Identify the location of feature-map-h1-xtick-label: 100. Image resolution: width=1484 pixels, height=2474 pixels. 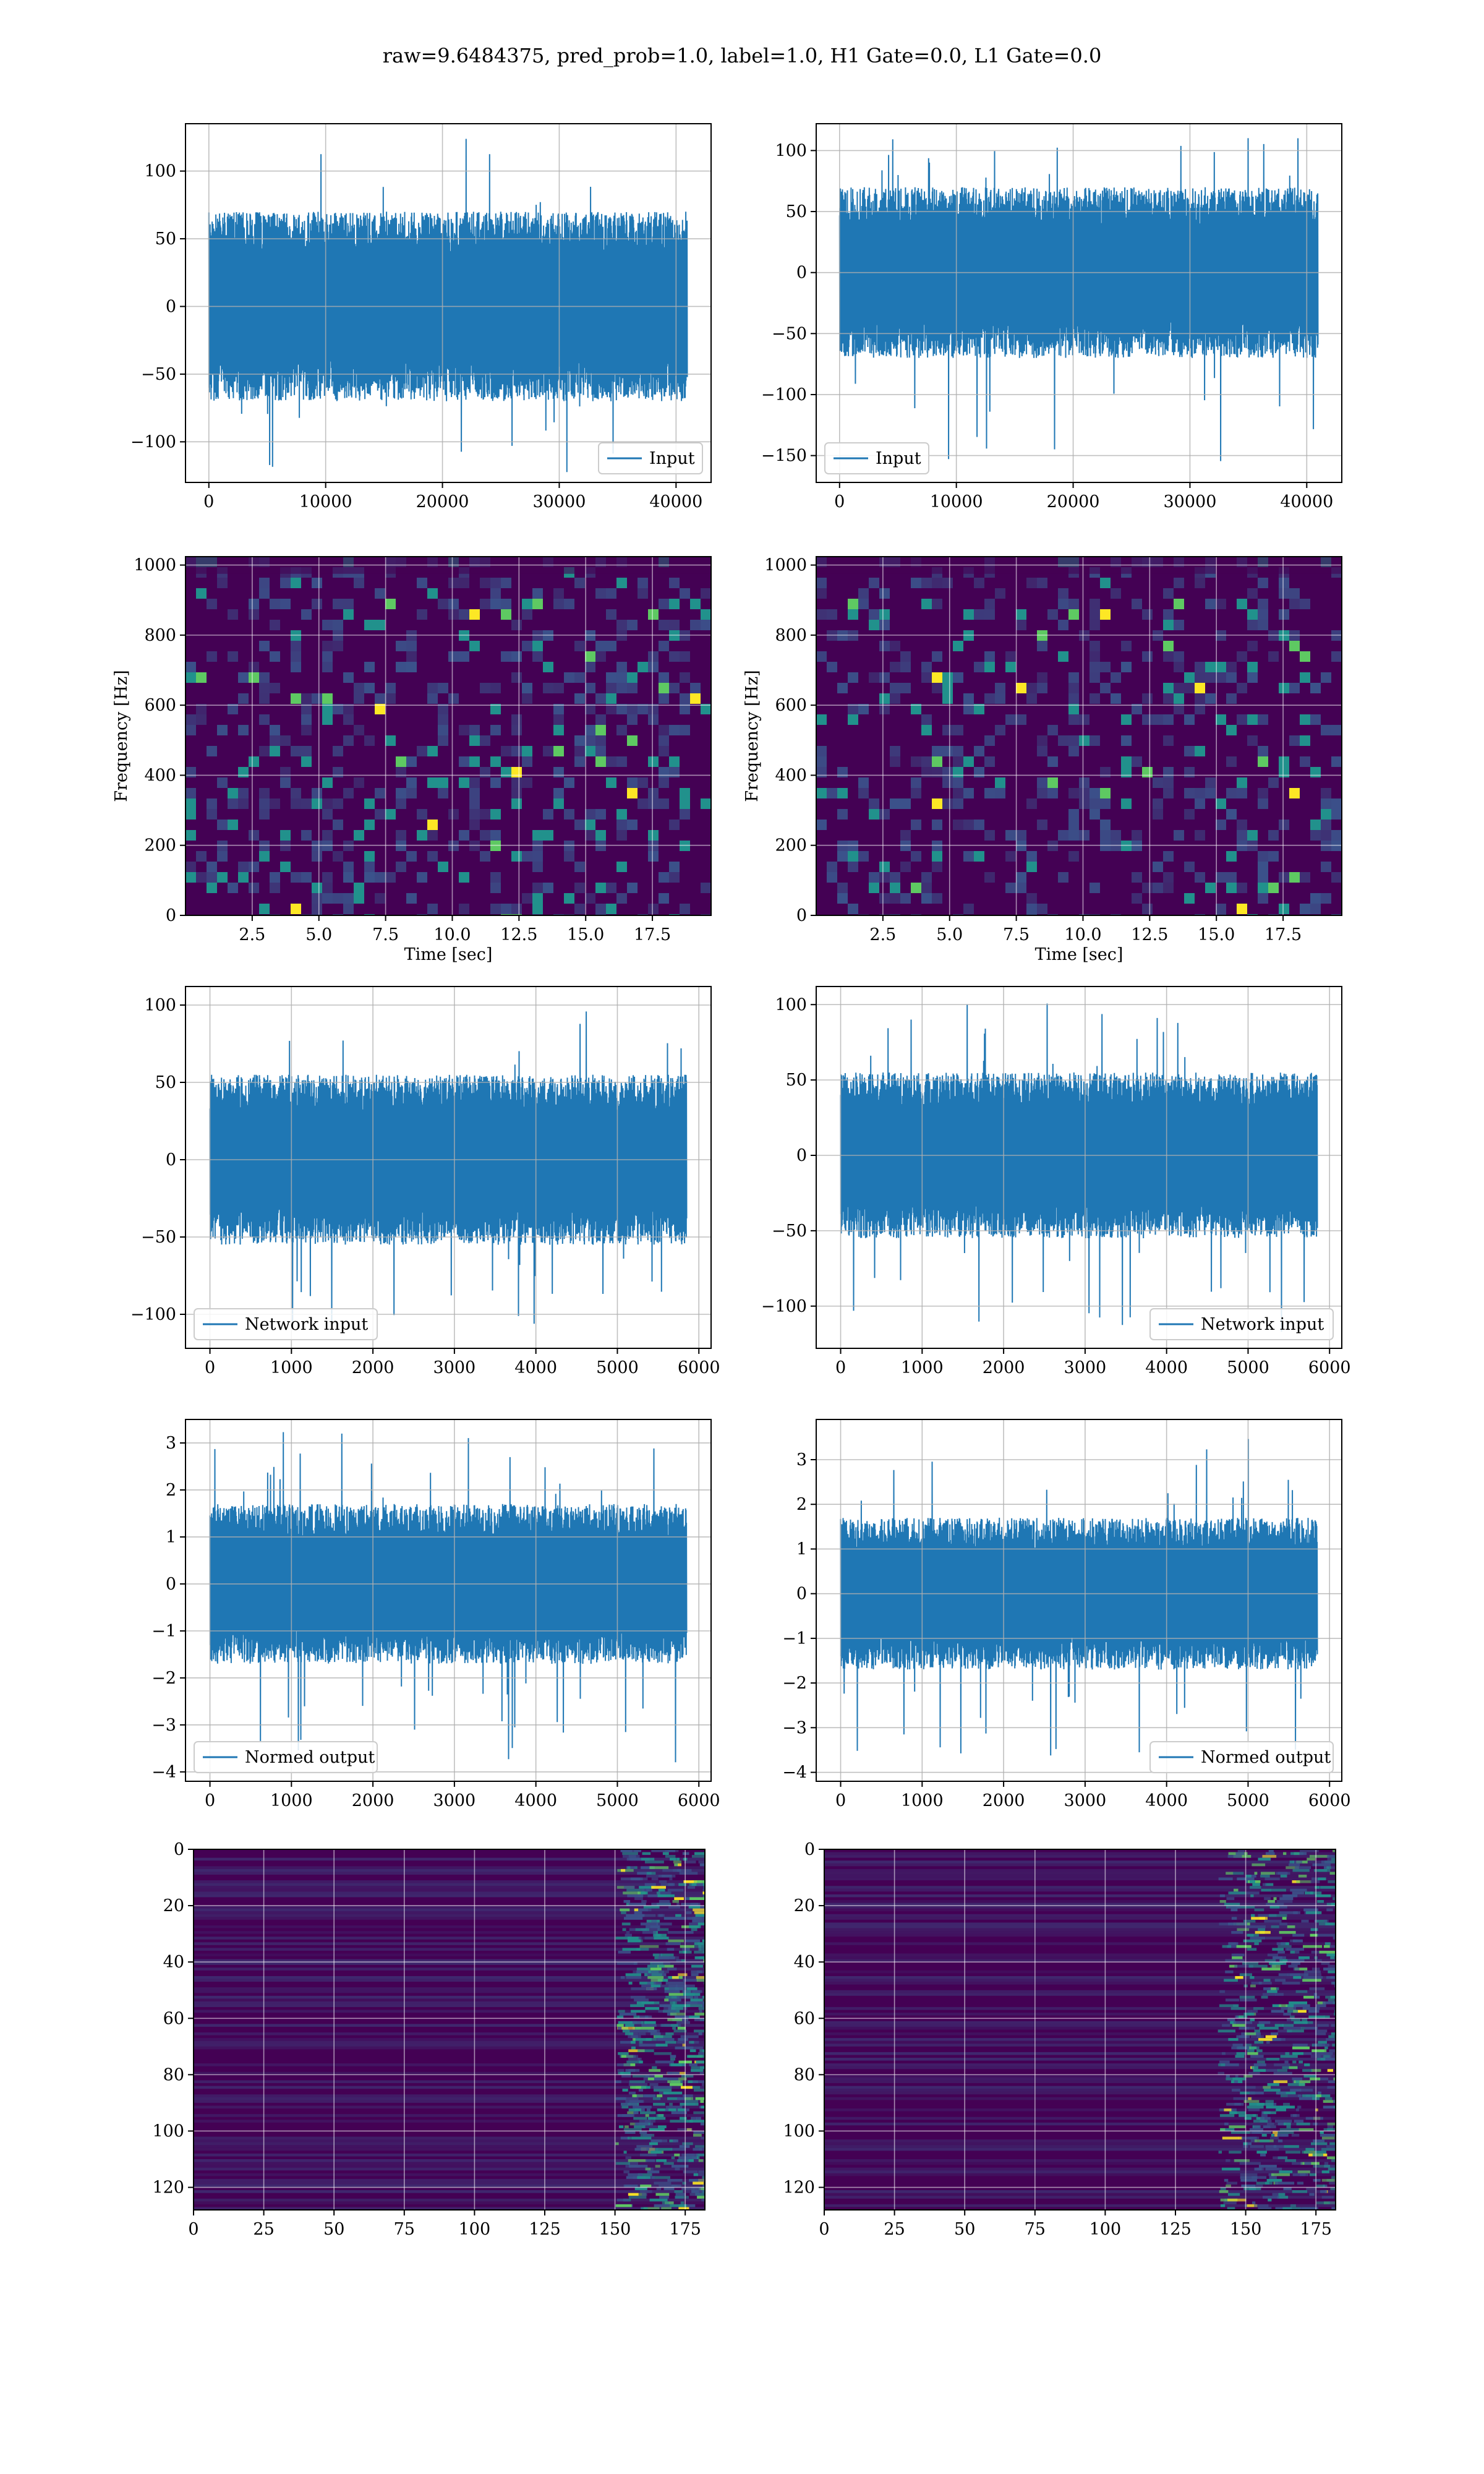
(475, 2229).